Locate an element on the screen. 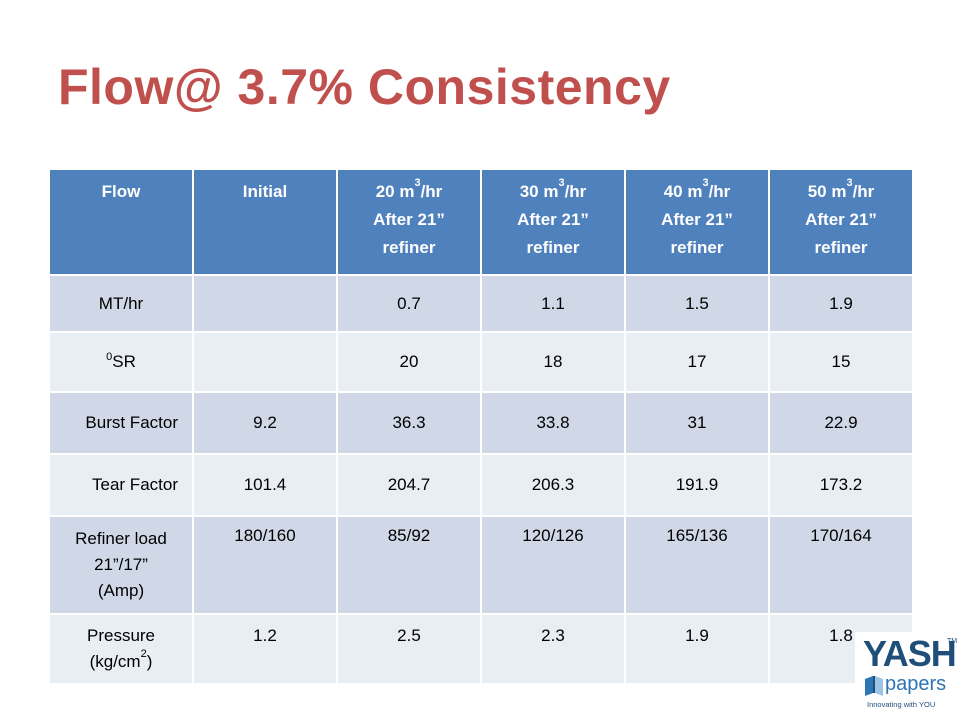  table-cell: 1.5 is located at coordinates (697, 303).